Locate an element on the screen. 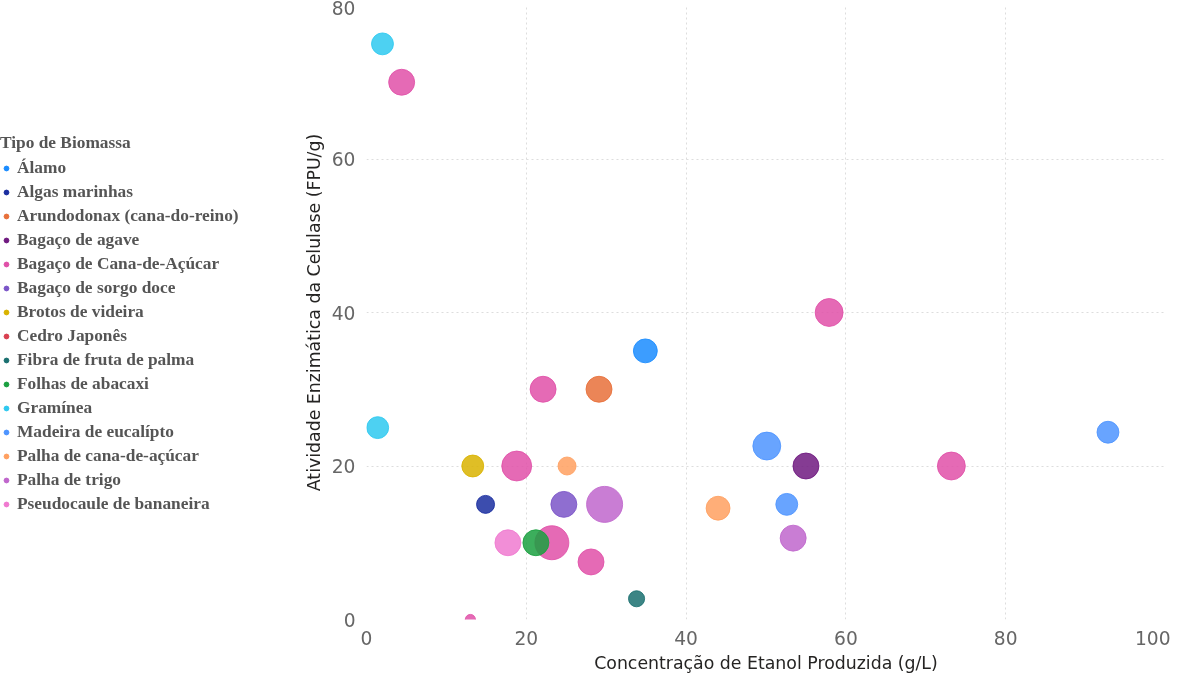 The height and width of the screenshot is (680, 1180). legend-label: Pseudocaule de bananeira is located at coordinates (113, 504).